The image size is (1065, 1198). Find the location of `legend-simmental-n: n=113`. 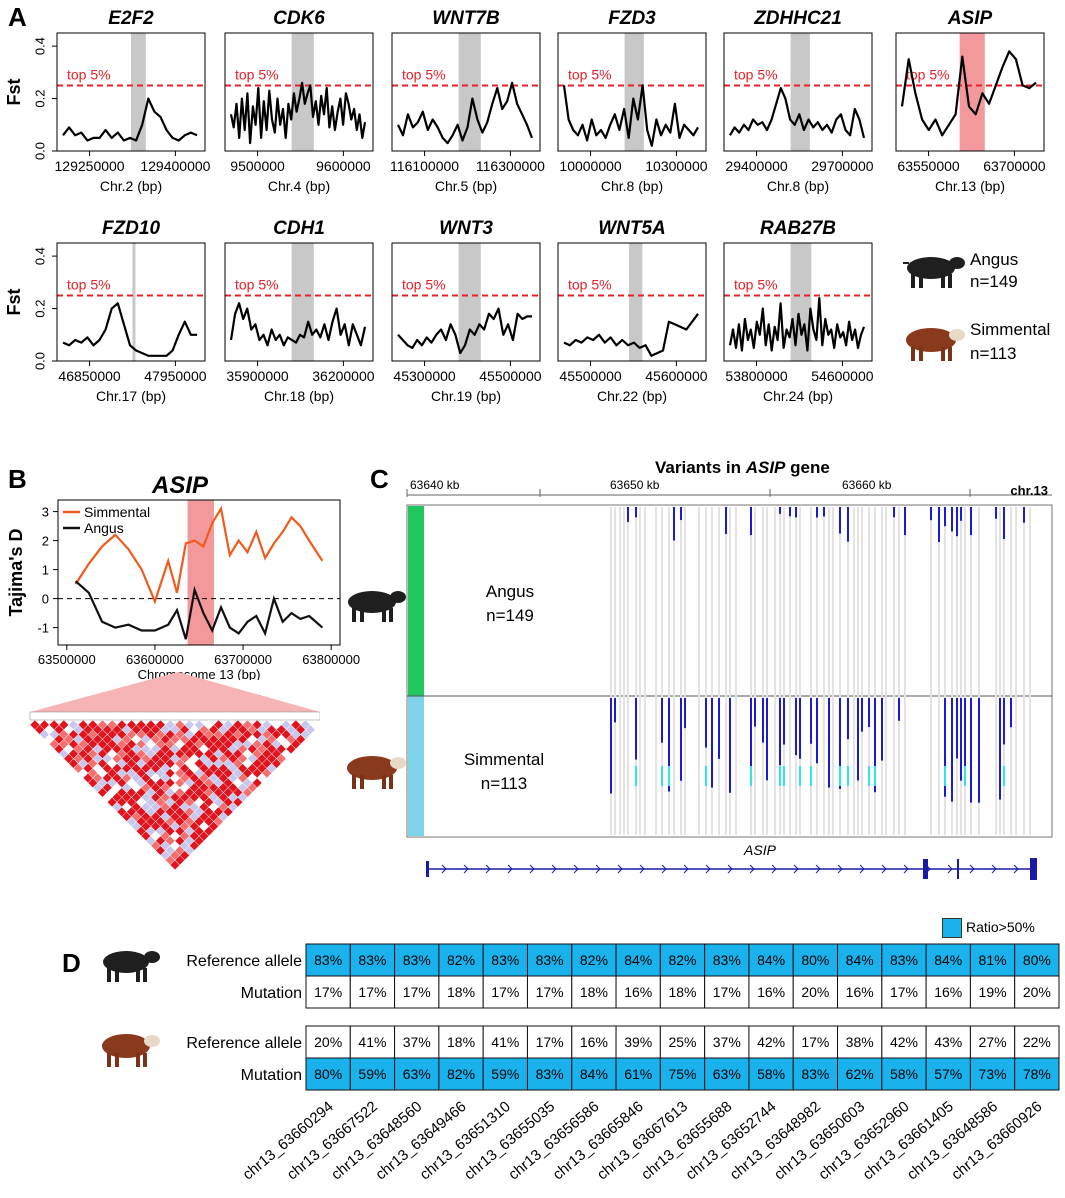

legend-simmental-n: n=113 is located at coordinates (993, 353).